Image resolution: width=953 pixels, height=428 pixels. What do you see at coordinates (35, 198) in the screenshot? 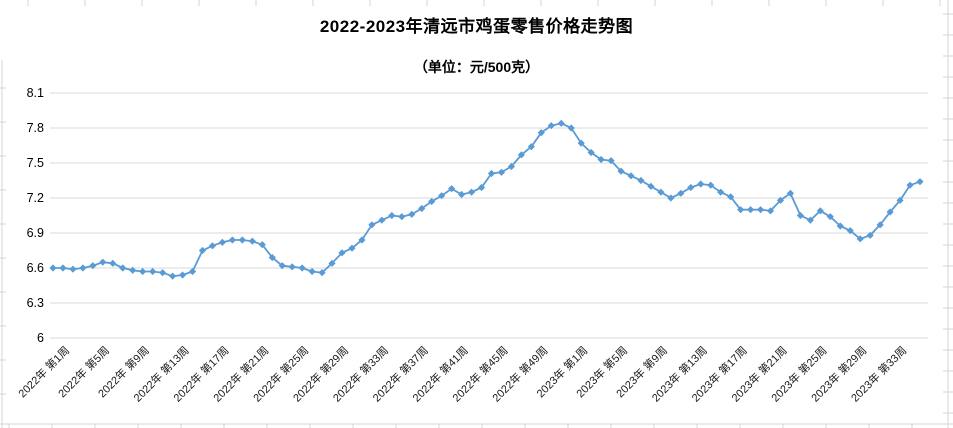
I see `y-tick-label: 7.2` at bounding box center [35, 198].